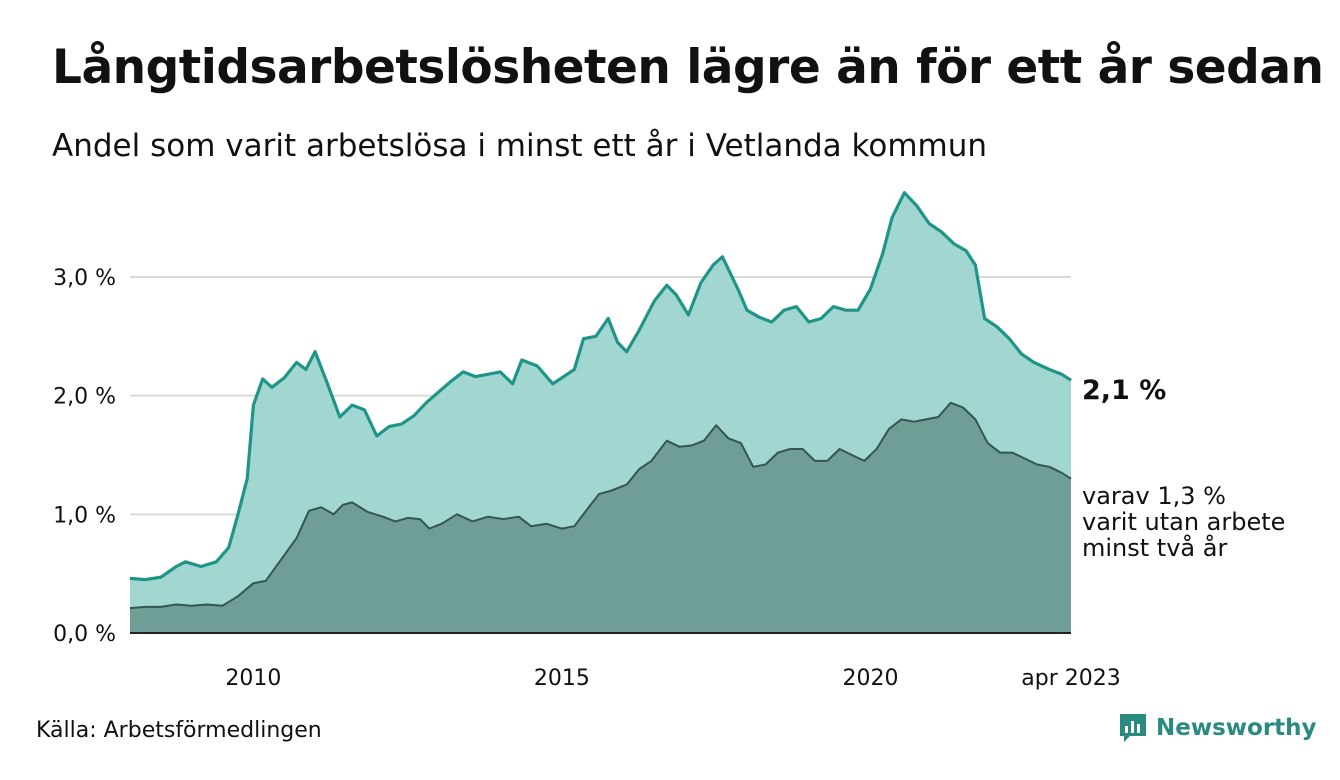 Image resolution: width=1340 pixels, height=780 pixels. Describe the element at coordinates (84, 278) in the screenshot. I see `y-tick-label: 3,0 %` at that location.